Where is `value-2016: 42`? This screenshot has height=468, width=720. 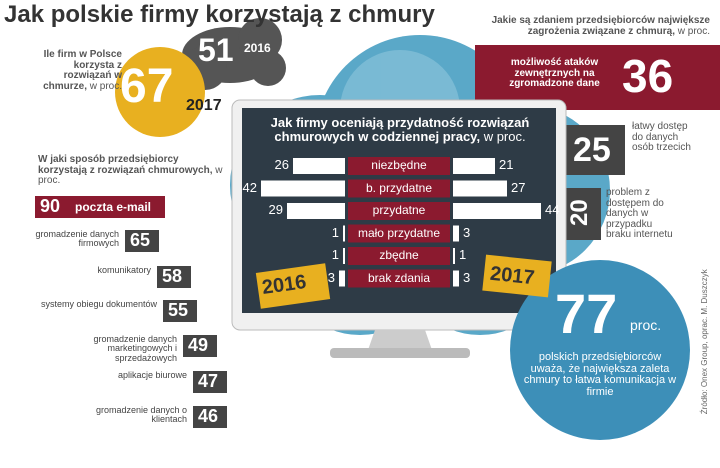 value-2016: 42 is located at coordinates (249, 187).